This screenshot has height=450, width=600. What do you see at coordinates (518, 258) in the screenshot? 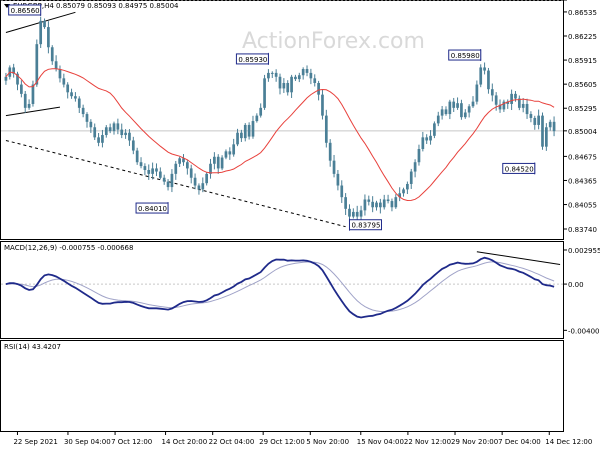
I see `macd-trendline` at bounding box center [518, 258].